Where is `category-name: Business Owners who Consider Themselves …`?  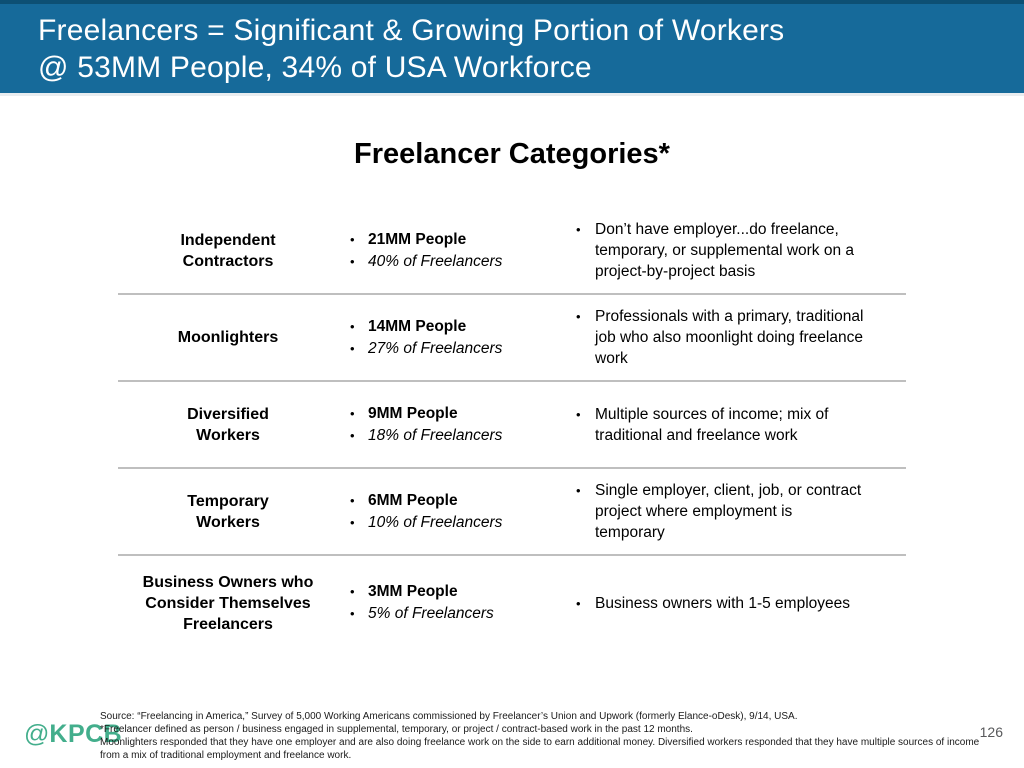 category-name: Business Owners who Consider Themselves … is located at coordinates (228, 603).